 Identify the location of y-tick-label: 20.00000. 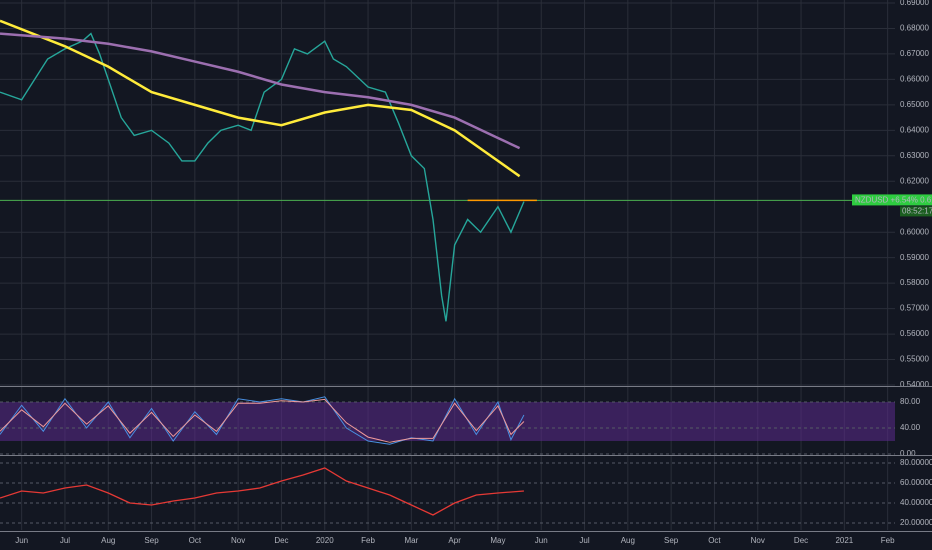
(916, 522).